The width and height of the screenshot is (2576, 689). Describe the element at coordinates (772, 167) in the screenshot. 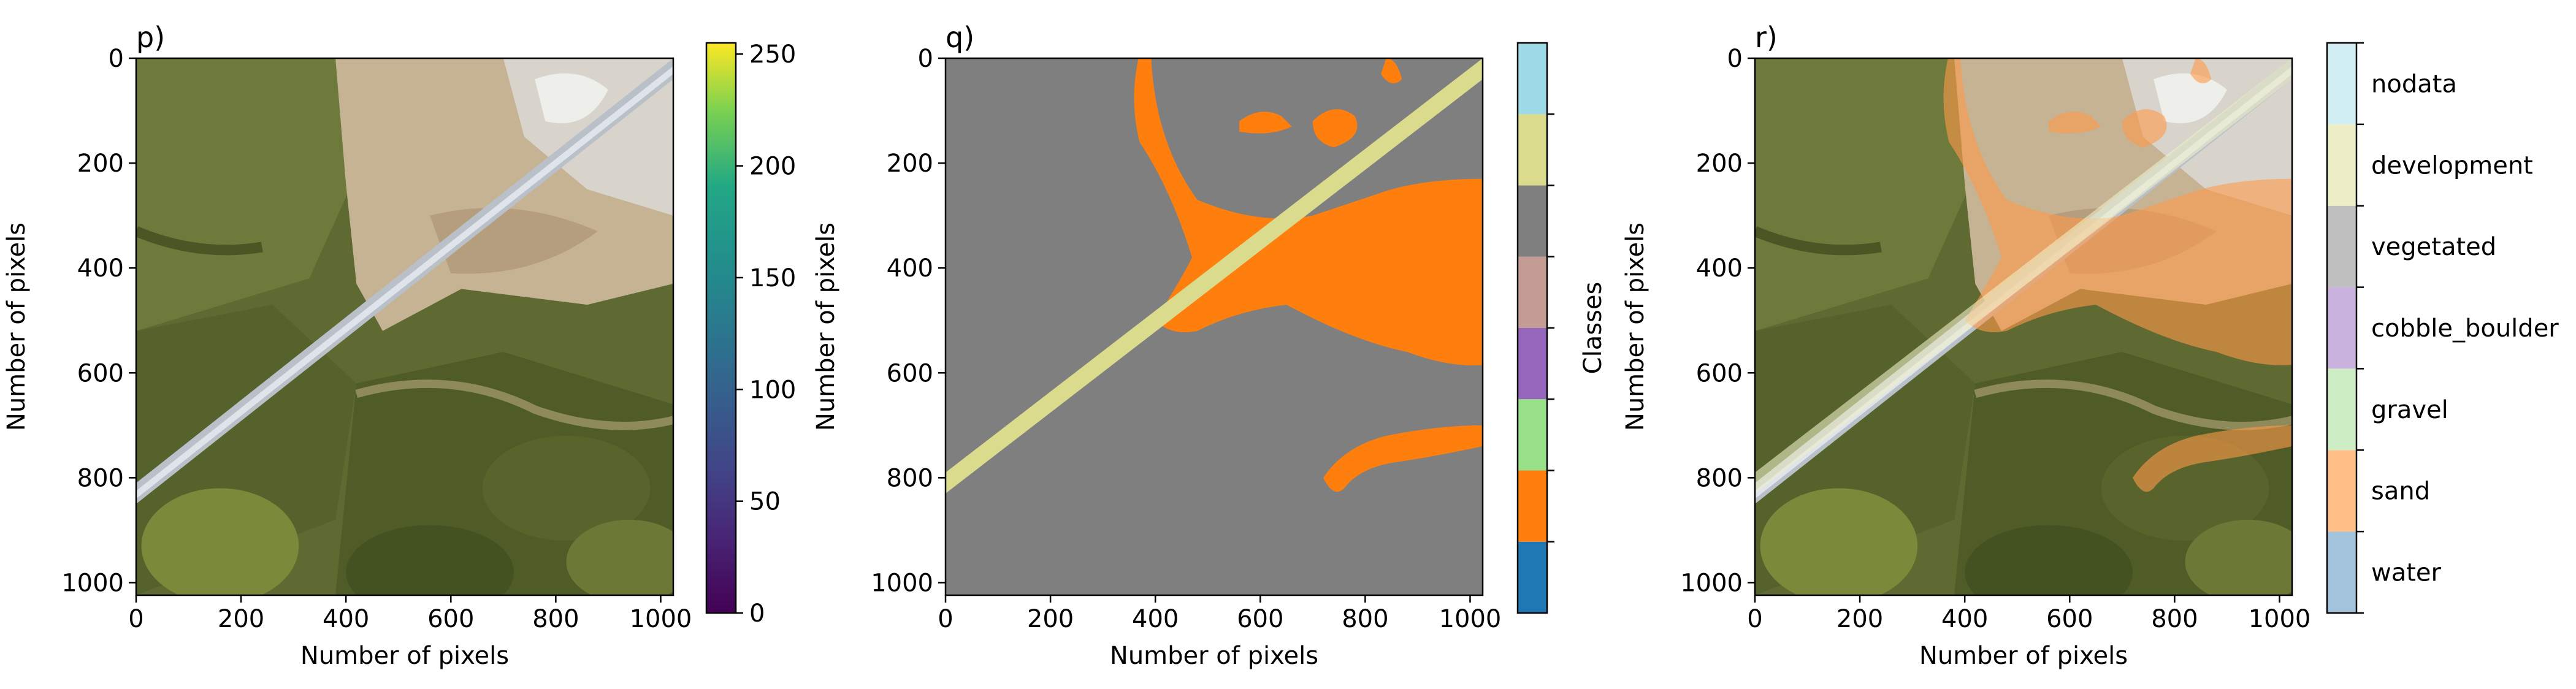

I see `colorbar-tick-label: 200` at that location.